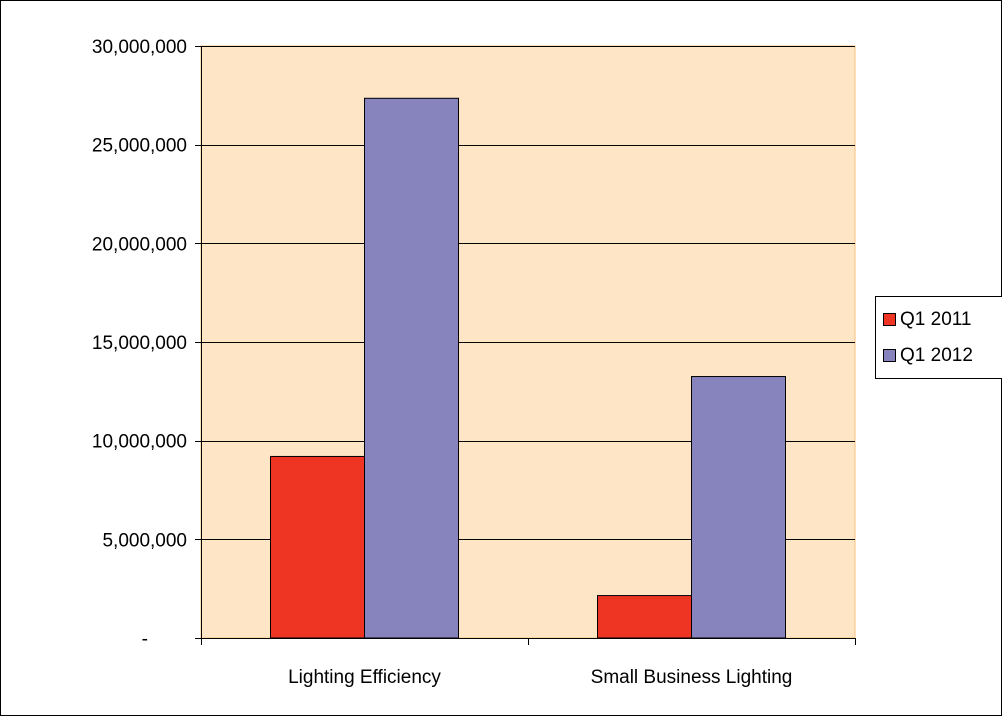 The height and width of the screenshot is (716, 1002). What do you see at coordinates (935, 319) in the screenshot?
I see `legend-label: Q1 2011` at bounding box center [935, 319].